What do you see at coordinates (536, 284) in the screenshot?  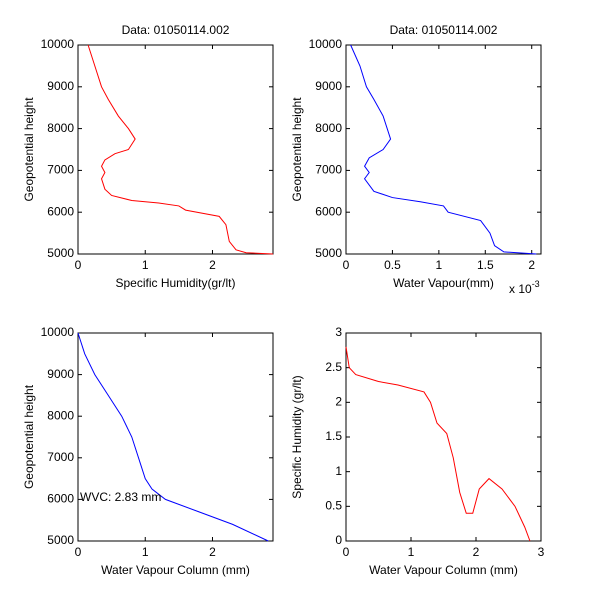 I see `multiplier-exponent: -3` at bounding box center [536, 284].